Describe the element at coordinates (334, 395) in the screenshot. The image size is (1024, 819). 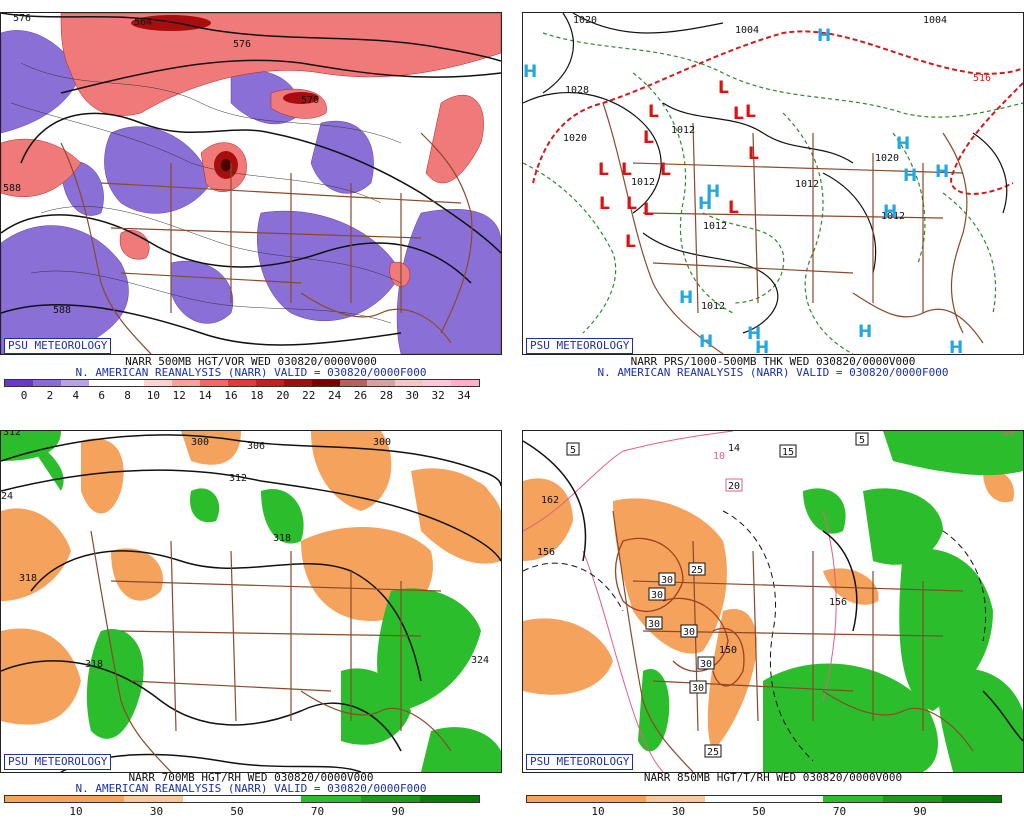
I see `colorbar-tick-label: 24` at that location.